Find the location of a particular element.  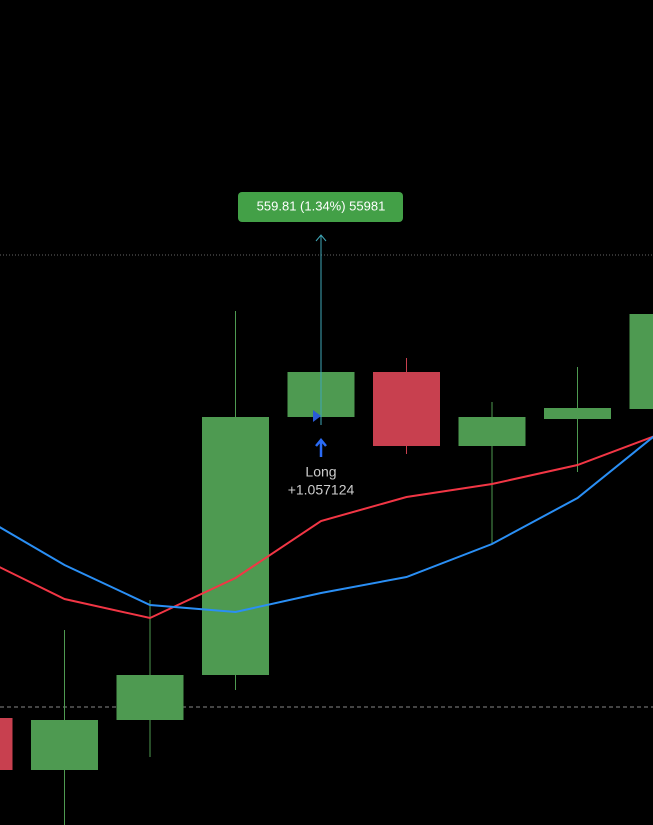

signal-amount: +1.057124 is located at coordinates (321, 490).